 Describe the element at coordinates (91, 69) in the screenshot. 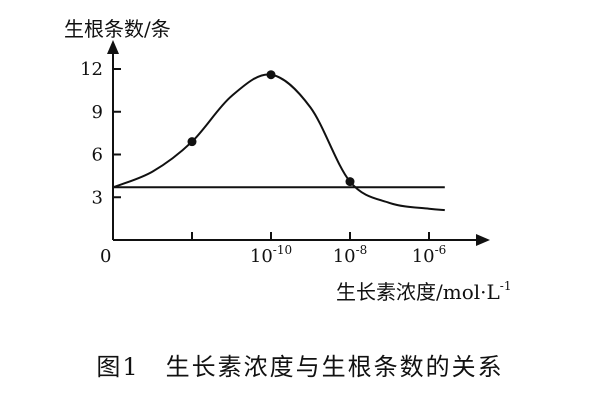

I see `y-tick-label: 12` at that location.